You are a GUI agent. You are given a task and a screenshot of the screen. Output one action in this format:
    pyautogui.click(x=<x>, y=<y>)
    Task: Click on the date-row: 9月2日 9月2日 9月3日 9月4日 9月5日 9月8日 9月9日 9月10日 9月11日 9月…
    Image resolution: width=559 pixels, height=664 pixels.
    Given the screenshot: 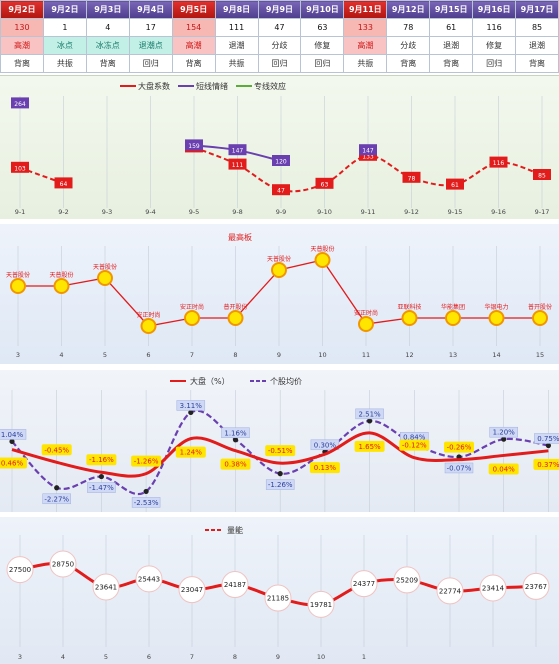 What is the action you would take?
    pyautogui.click(x=279, y=9)
    